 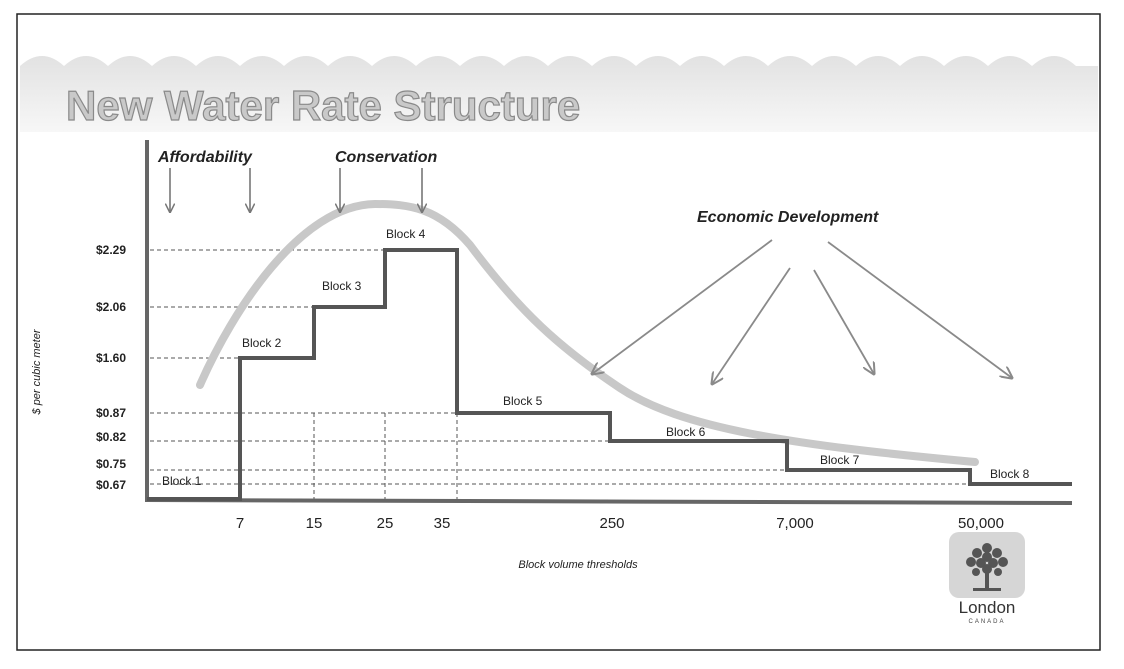 I want to click on block-label: Block 2, so click(x=262, y=343).